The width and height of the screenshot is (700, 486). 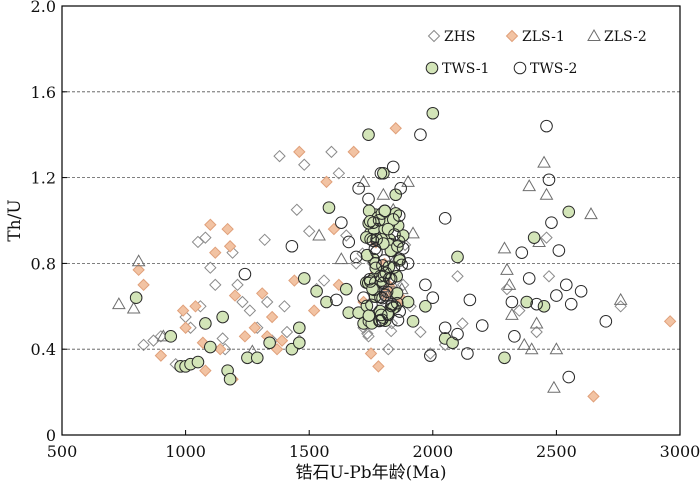 I want to click on x-tick-label: 2500, so click(x=556, y=451).